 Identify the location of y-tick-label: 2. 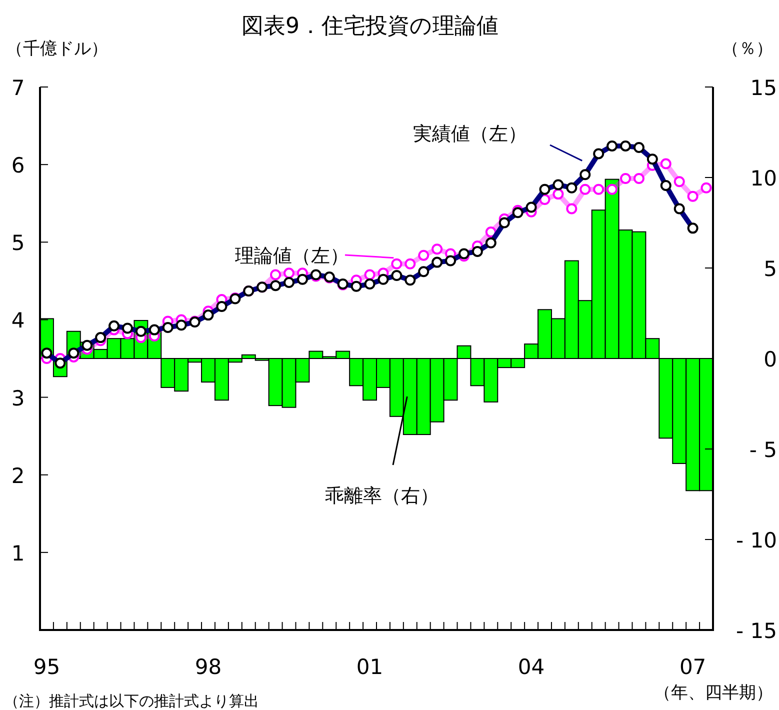
(18, 476).